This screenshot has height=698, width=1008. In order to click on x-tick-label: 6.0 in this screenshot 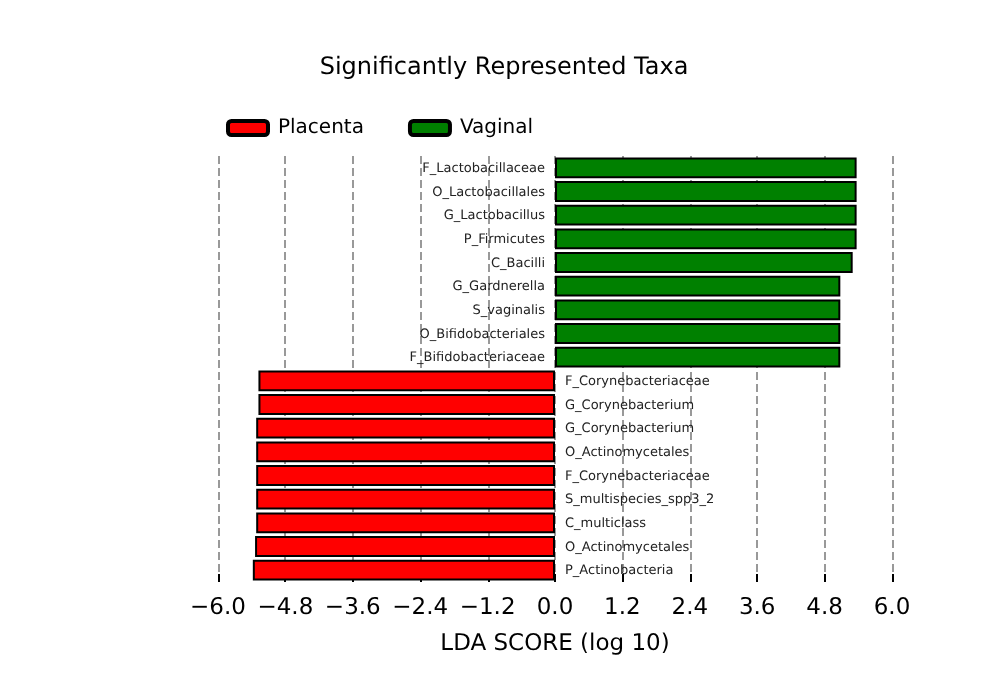, I will do `click(892, 606)`.